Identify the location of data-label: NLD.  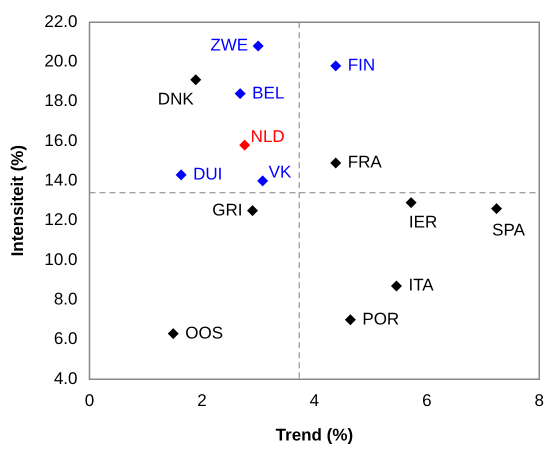
(267, 136).